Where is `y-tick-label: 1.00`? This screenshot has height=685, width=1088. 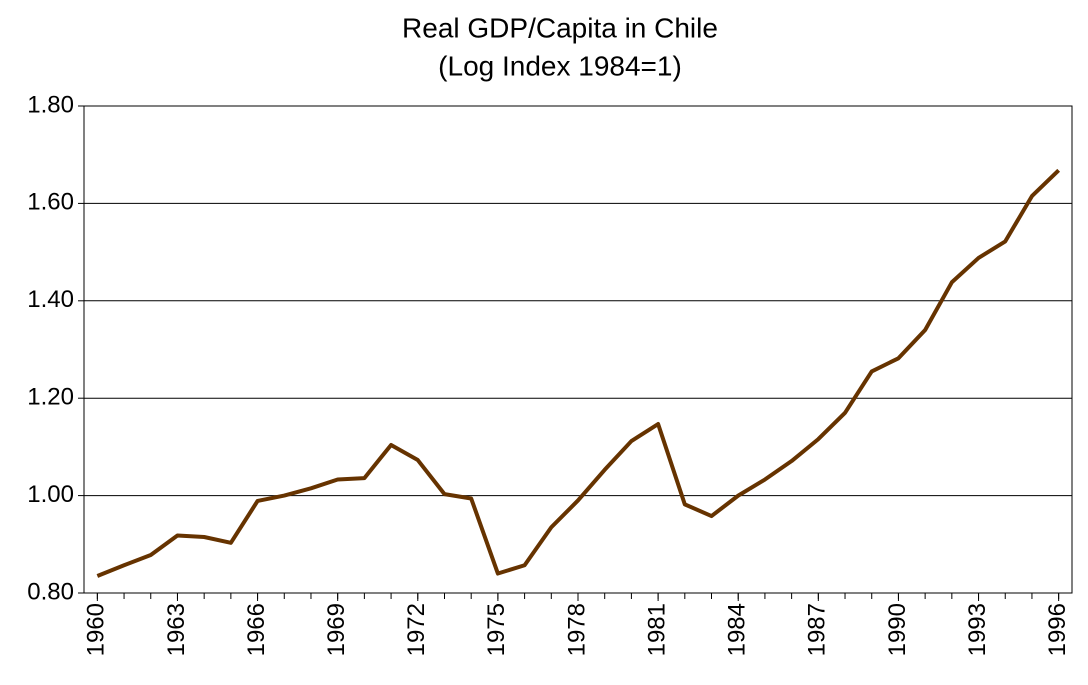 y-tick-label: 1.00 is located at coordinates (50, 494).